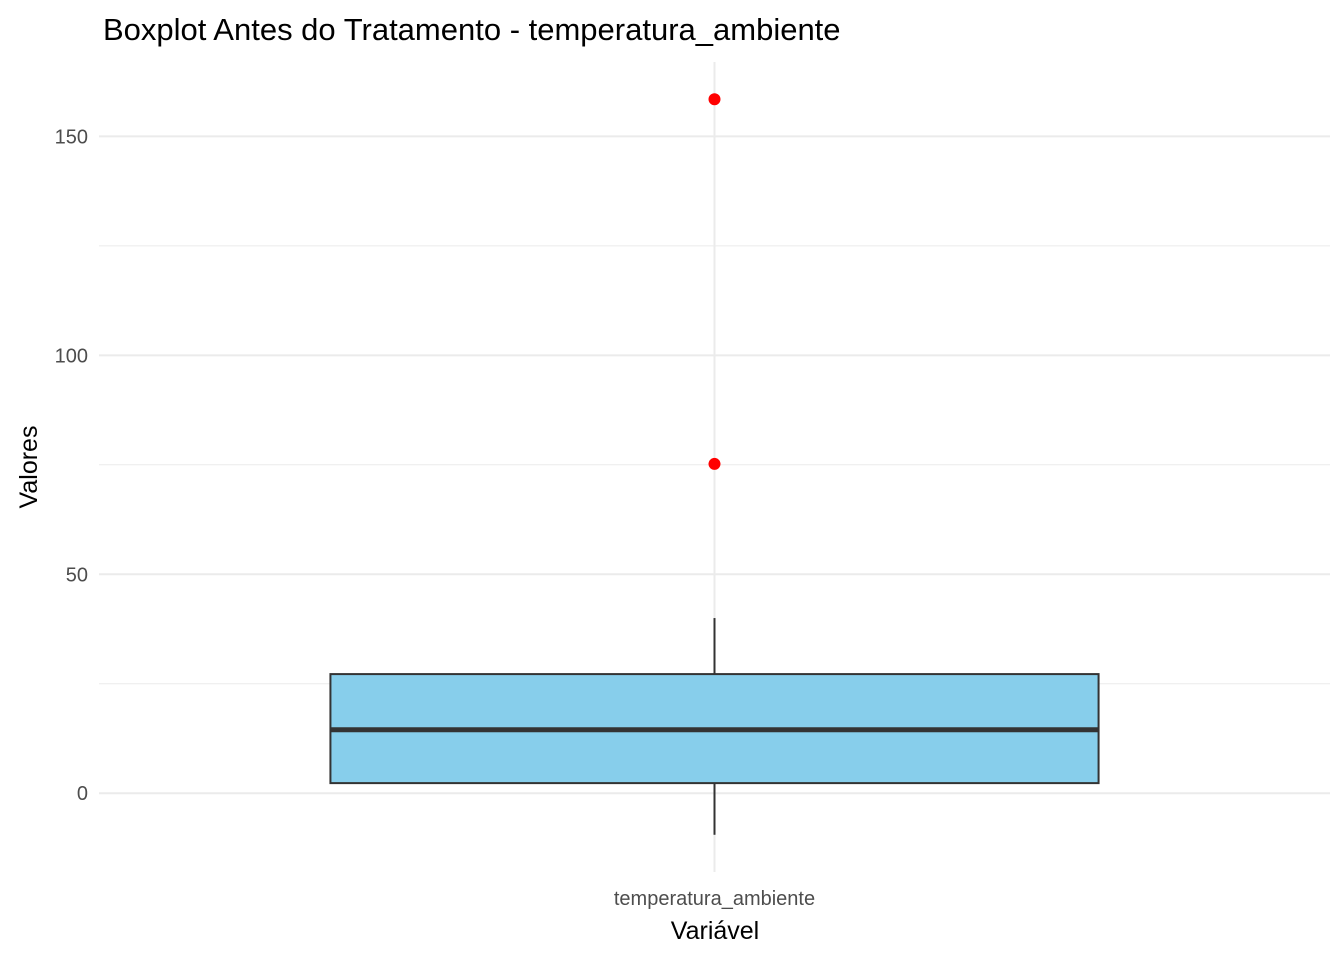  What do you see at coordinates (82, 794) in the screenshot?
I see `y-tick-label: 0` at bounding box center [82, 794].